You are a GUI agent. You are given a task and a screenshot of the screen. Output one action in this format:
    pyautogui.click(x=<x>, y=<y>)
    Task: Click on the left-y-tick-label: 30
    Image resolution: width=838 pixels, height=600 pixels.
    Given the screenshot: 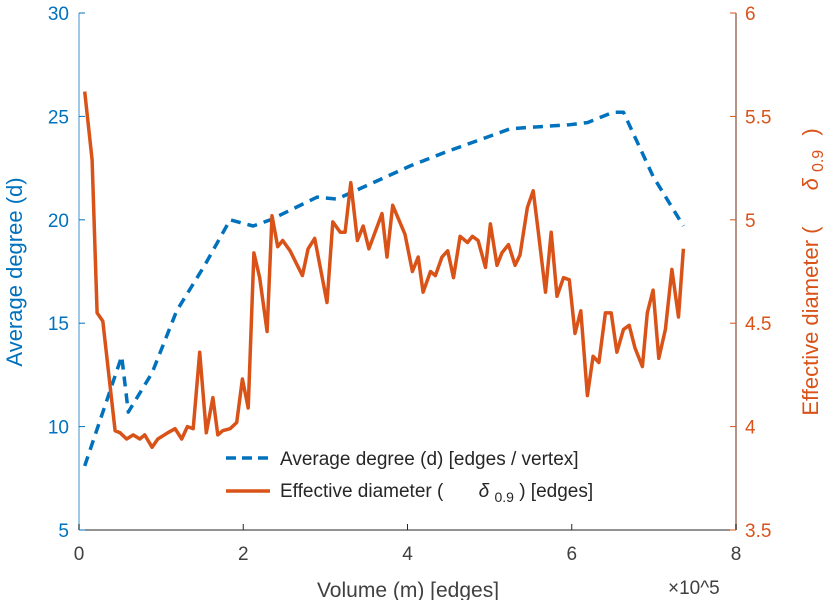 What is the action you would take?
    pyautogui.click(x=58, y=14)
    